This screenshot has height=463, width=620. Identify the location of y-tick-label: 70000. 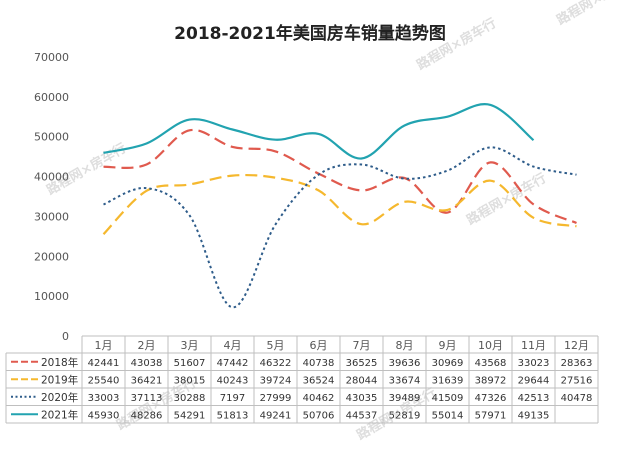
(51, 57).